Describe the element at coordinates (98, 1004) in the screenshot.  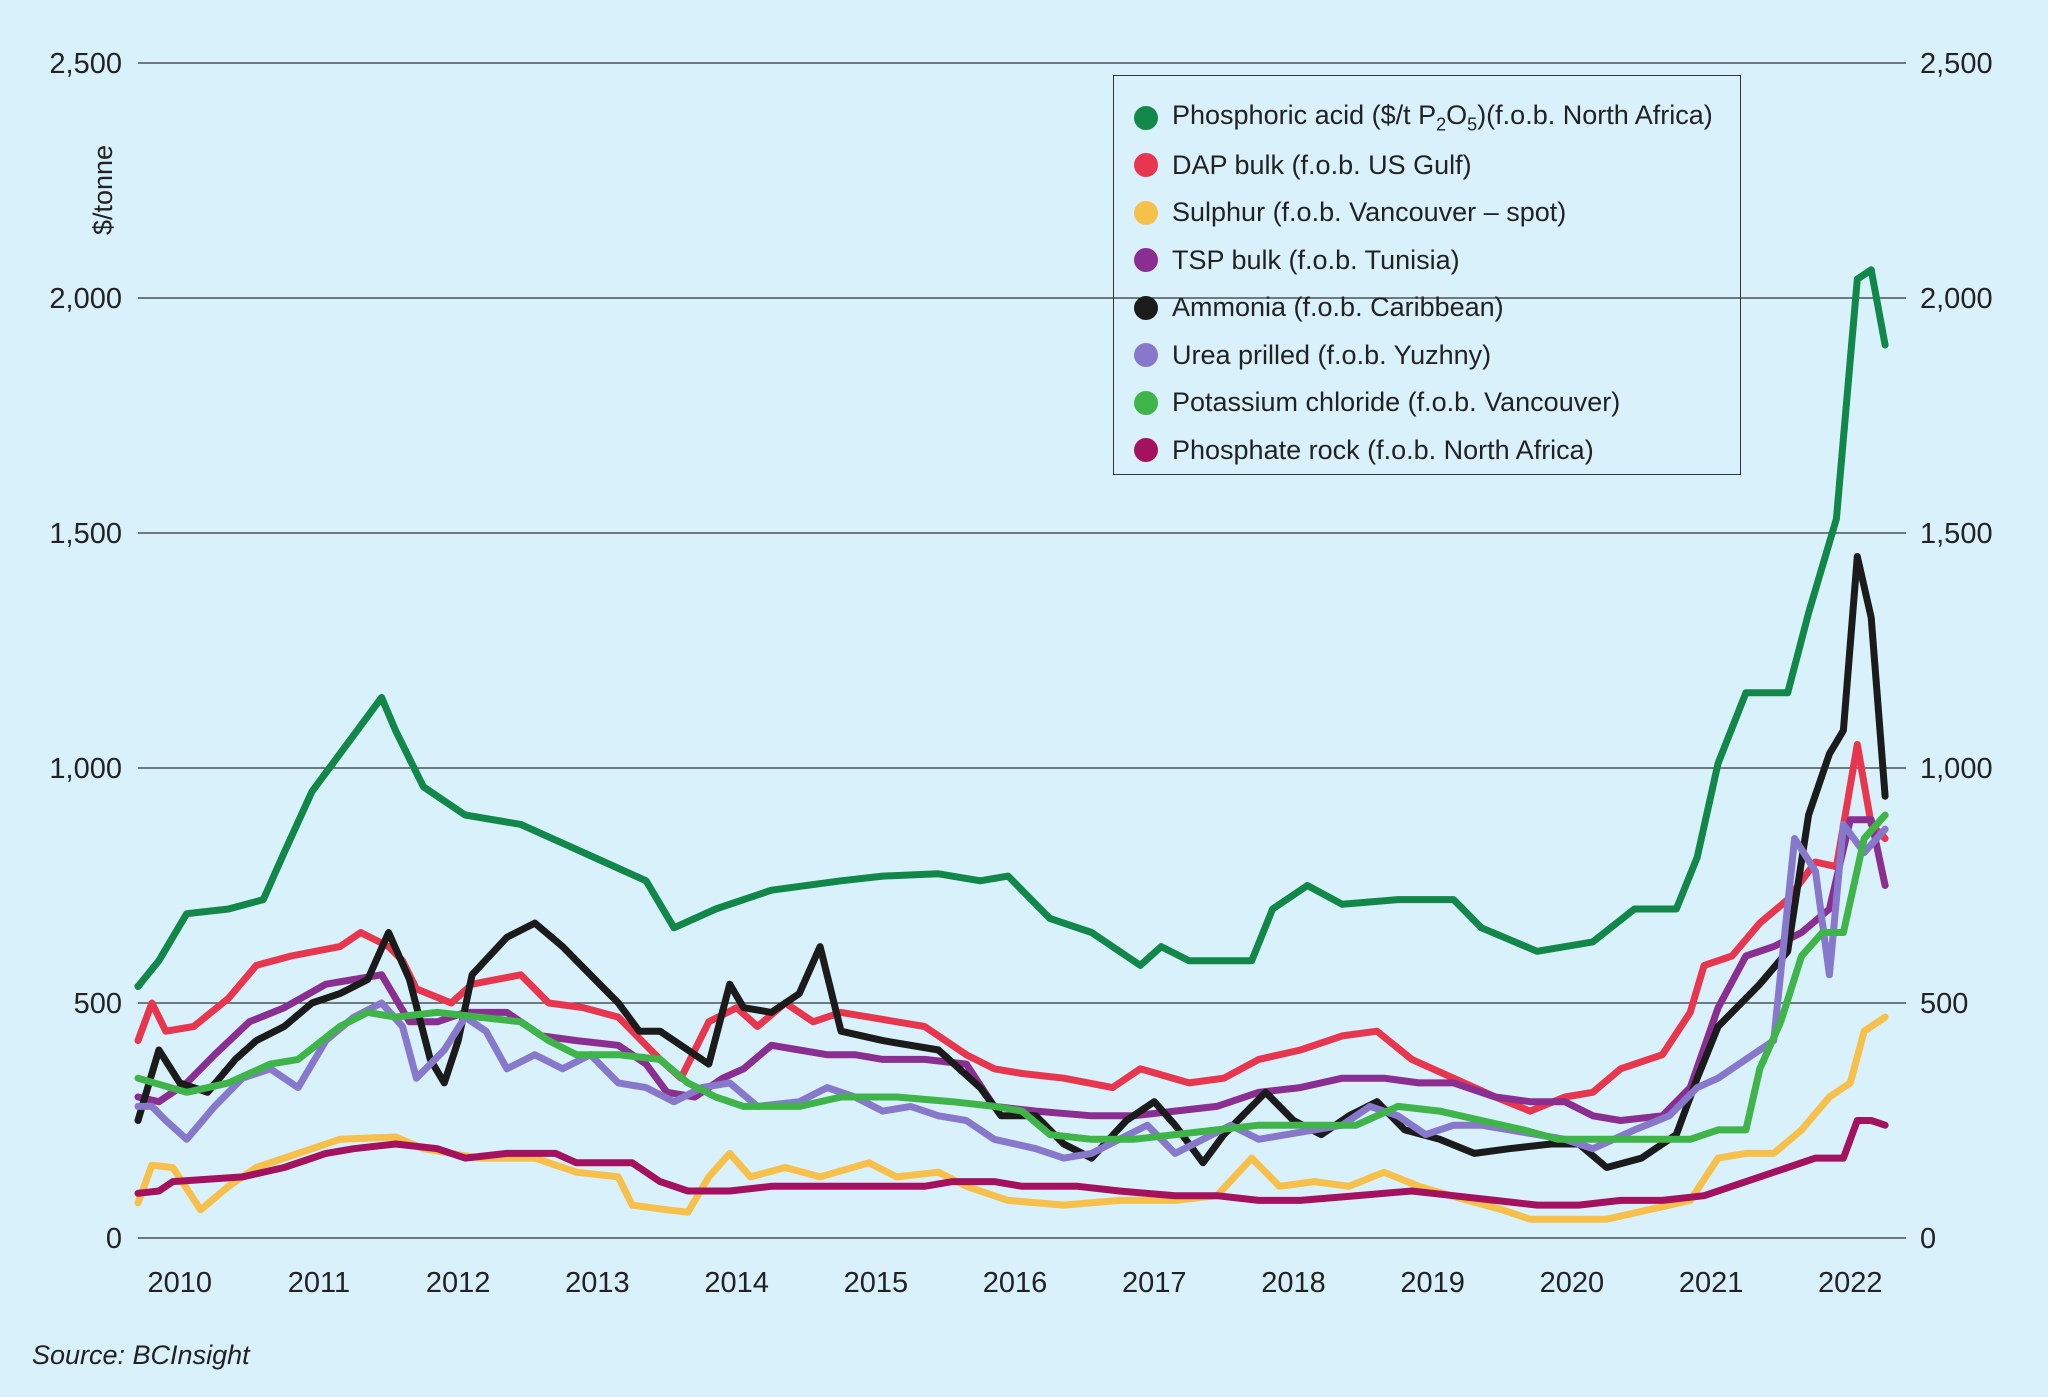
I see `y-tick-label: 500` at that location.